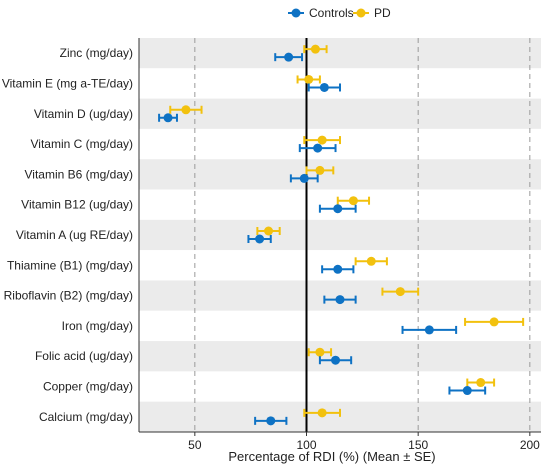  I want to click on category-label: Iron (mg/day), so click(97, 326).